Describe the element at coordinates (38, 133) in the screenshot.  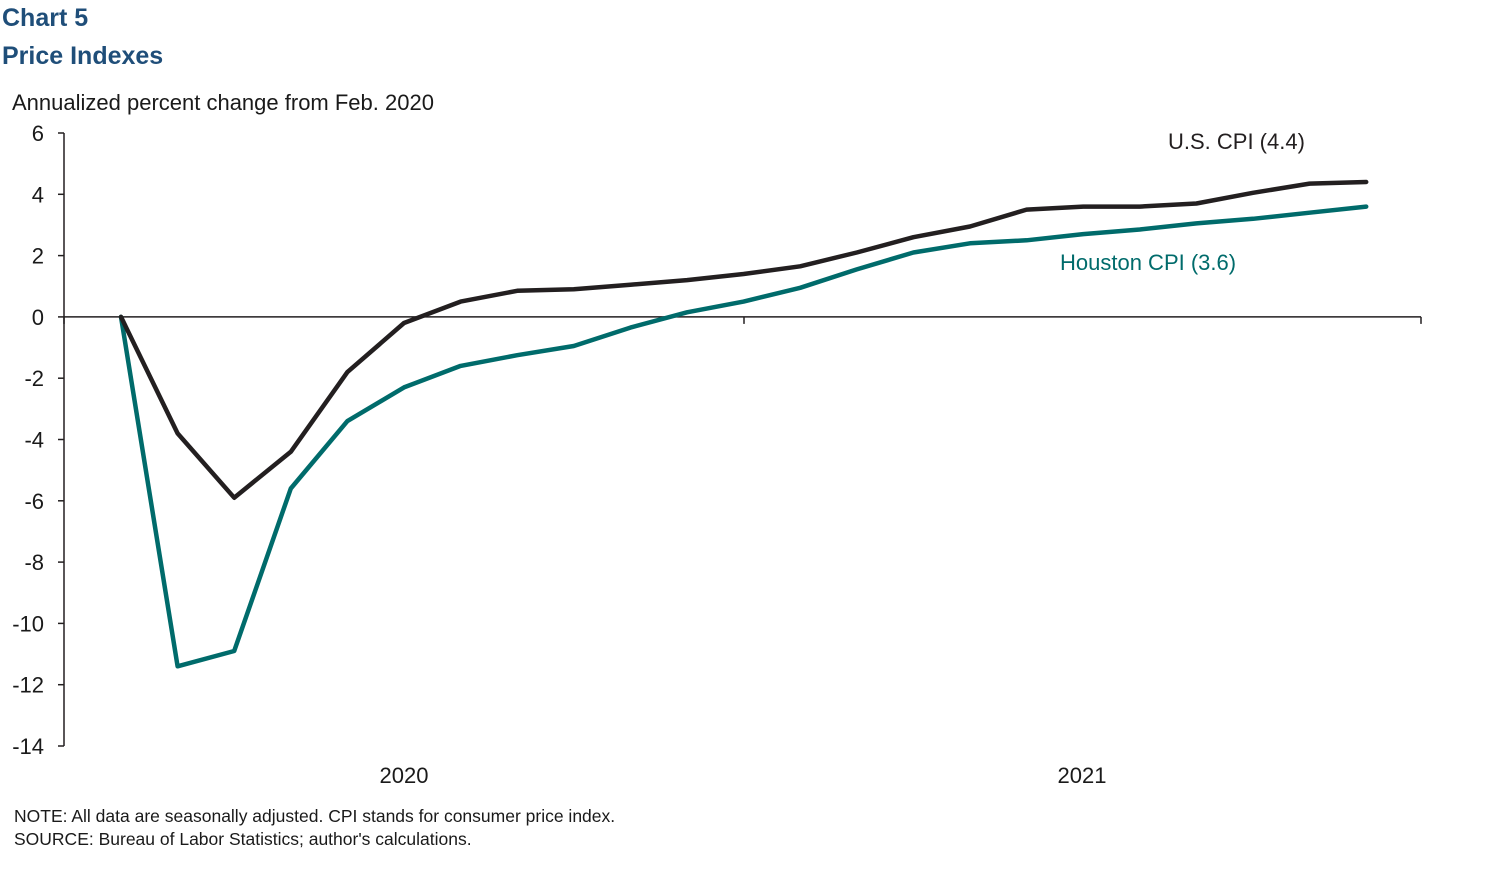
I see `y-tick-label: 6` at that location.